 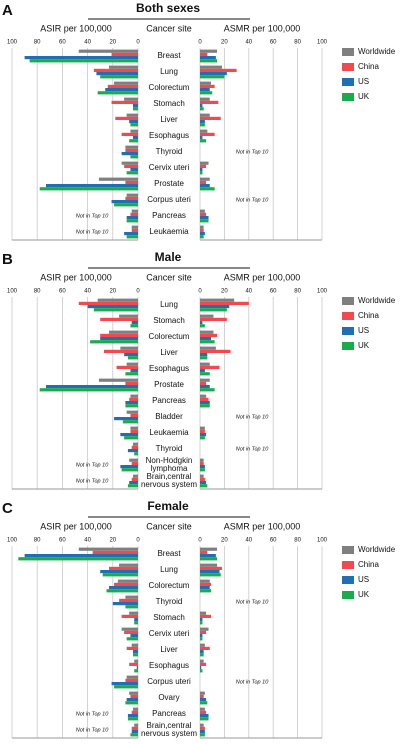 I want to click on legend-label: US, so click(x=363, y=81).